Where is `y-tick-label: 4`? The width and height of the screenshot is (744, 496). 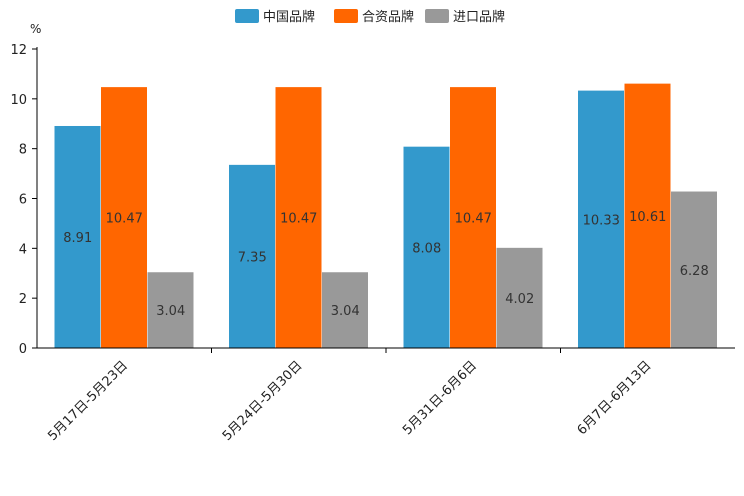 y-tick-label: 4 is located at coordinates (23, 249).